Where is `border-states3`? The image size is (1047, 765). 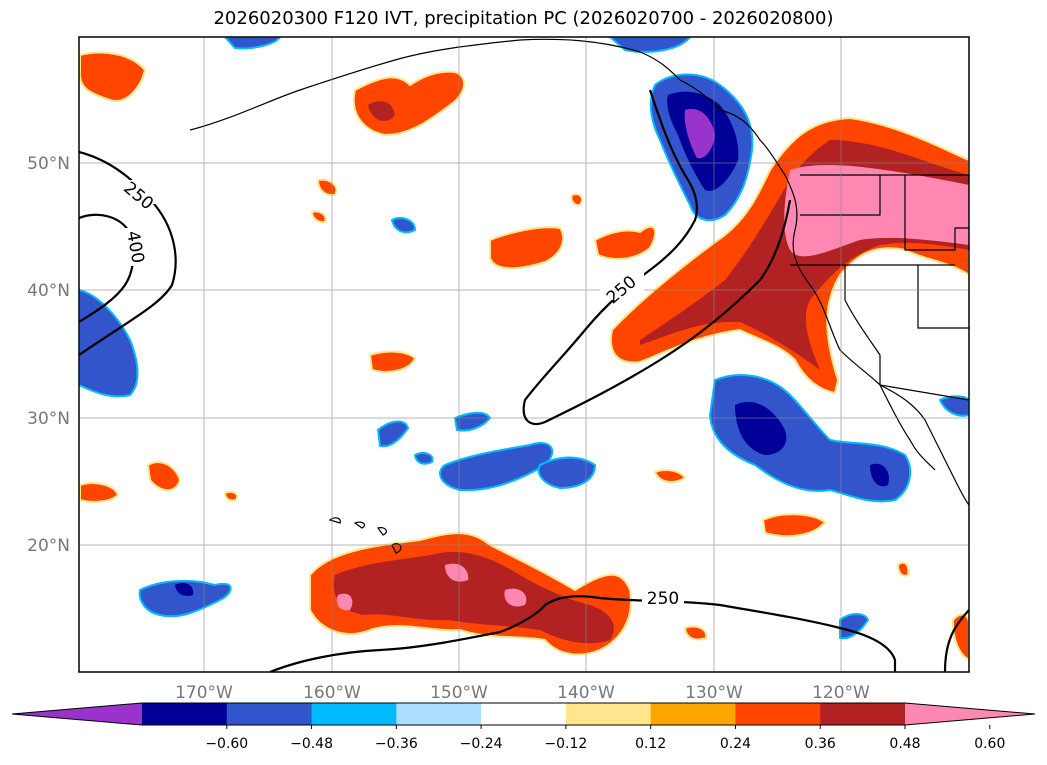 border-states3 is located at coordinates (862, 325).